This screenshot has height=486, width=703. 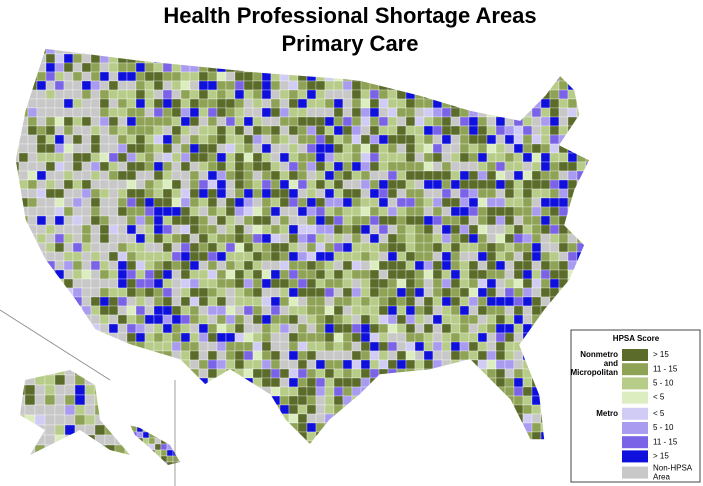 I want to click on legend-label: < 5, so click(x=659, y=413).